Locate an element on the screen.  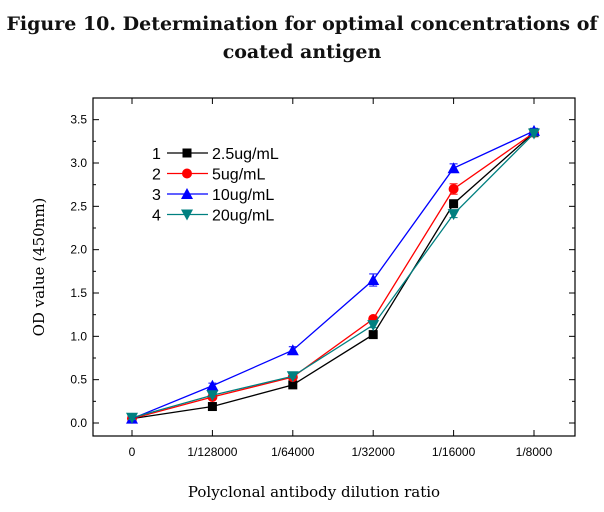
y-tick-label: 2.5 is located at coordinates (78, 206).